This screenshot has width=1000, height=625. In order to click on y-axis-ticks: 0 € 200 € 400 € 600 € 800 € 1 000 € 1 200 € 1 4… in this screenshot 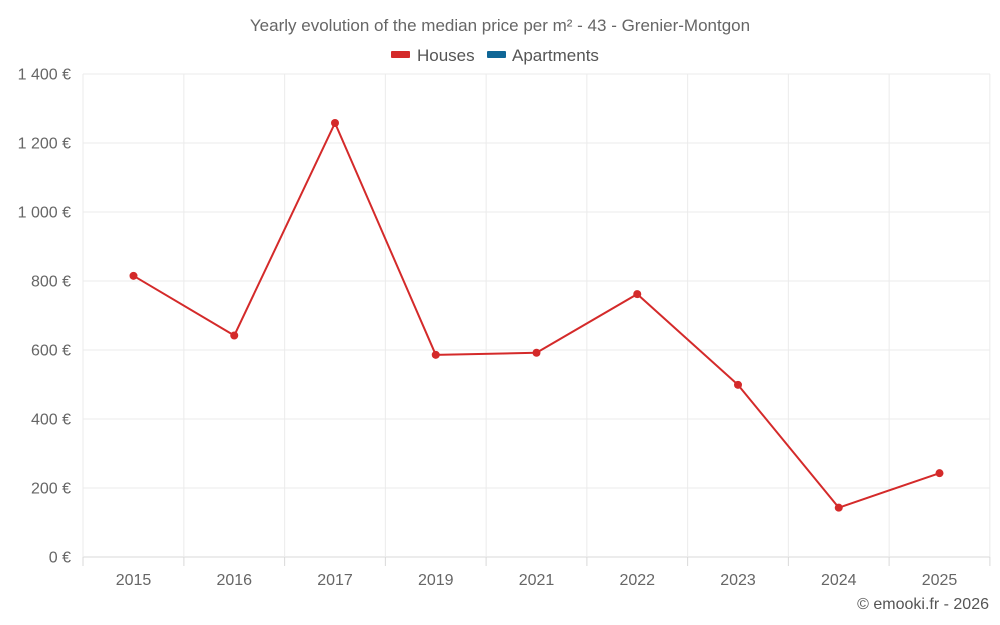, I will do `click(44, 317)`.